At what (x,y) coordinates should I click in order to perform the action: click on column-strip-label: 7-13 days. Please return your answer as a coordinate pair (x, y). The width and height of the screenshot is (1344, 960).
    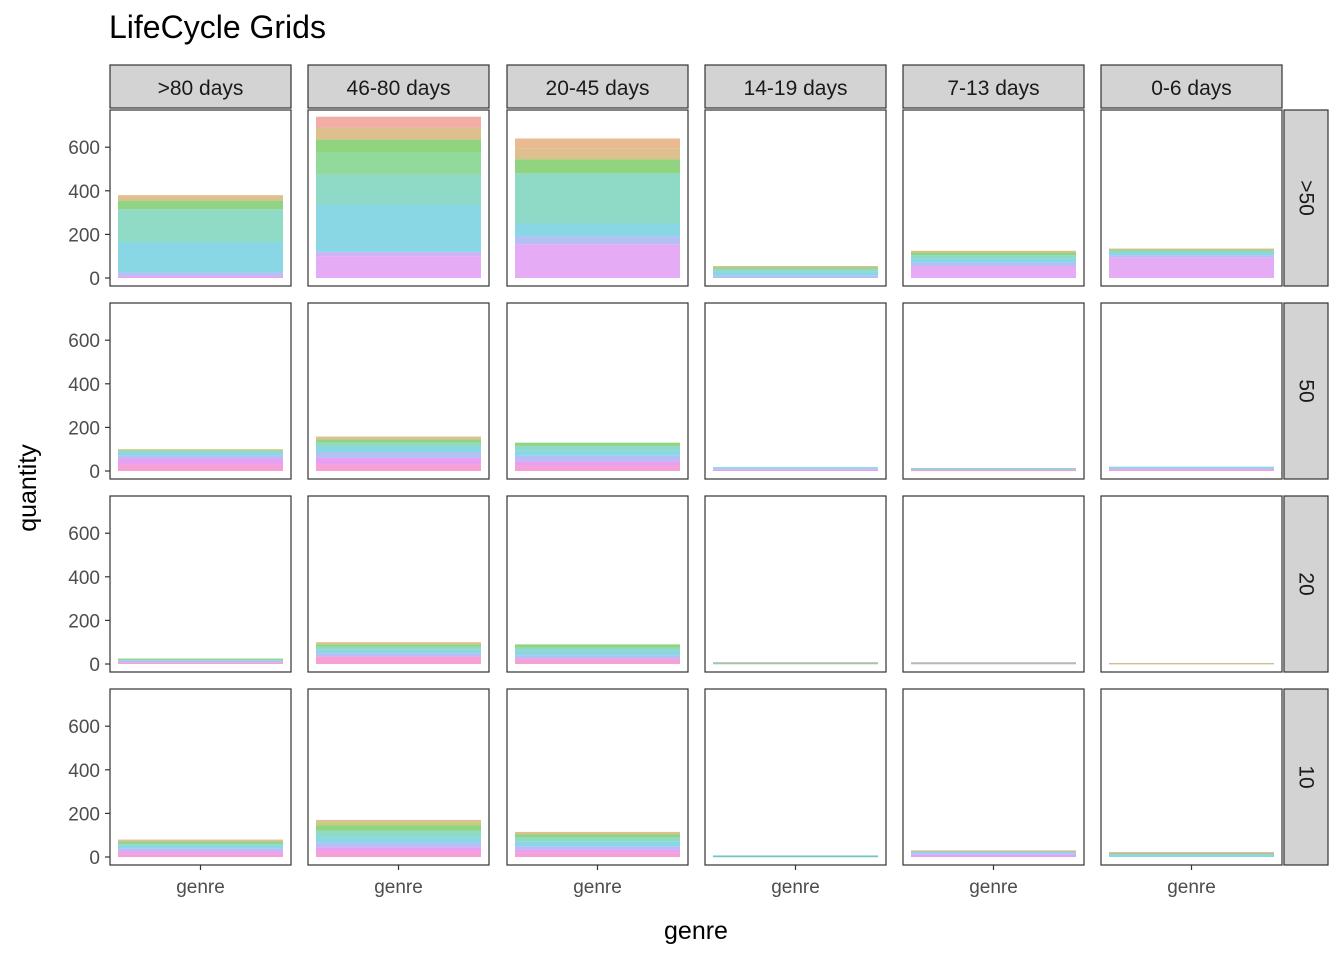
    Looking at the image, I should click on (993, 88).